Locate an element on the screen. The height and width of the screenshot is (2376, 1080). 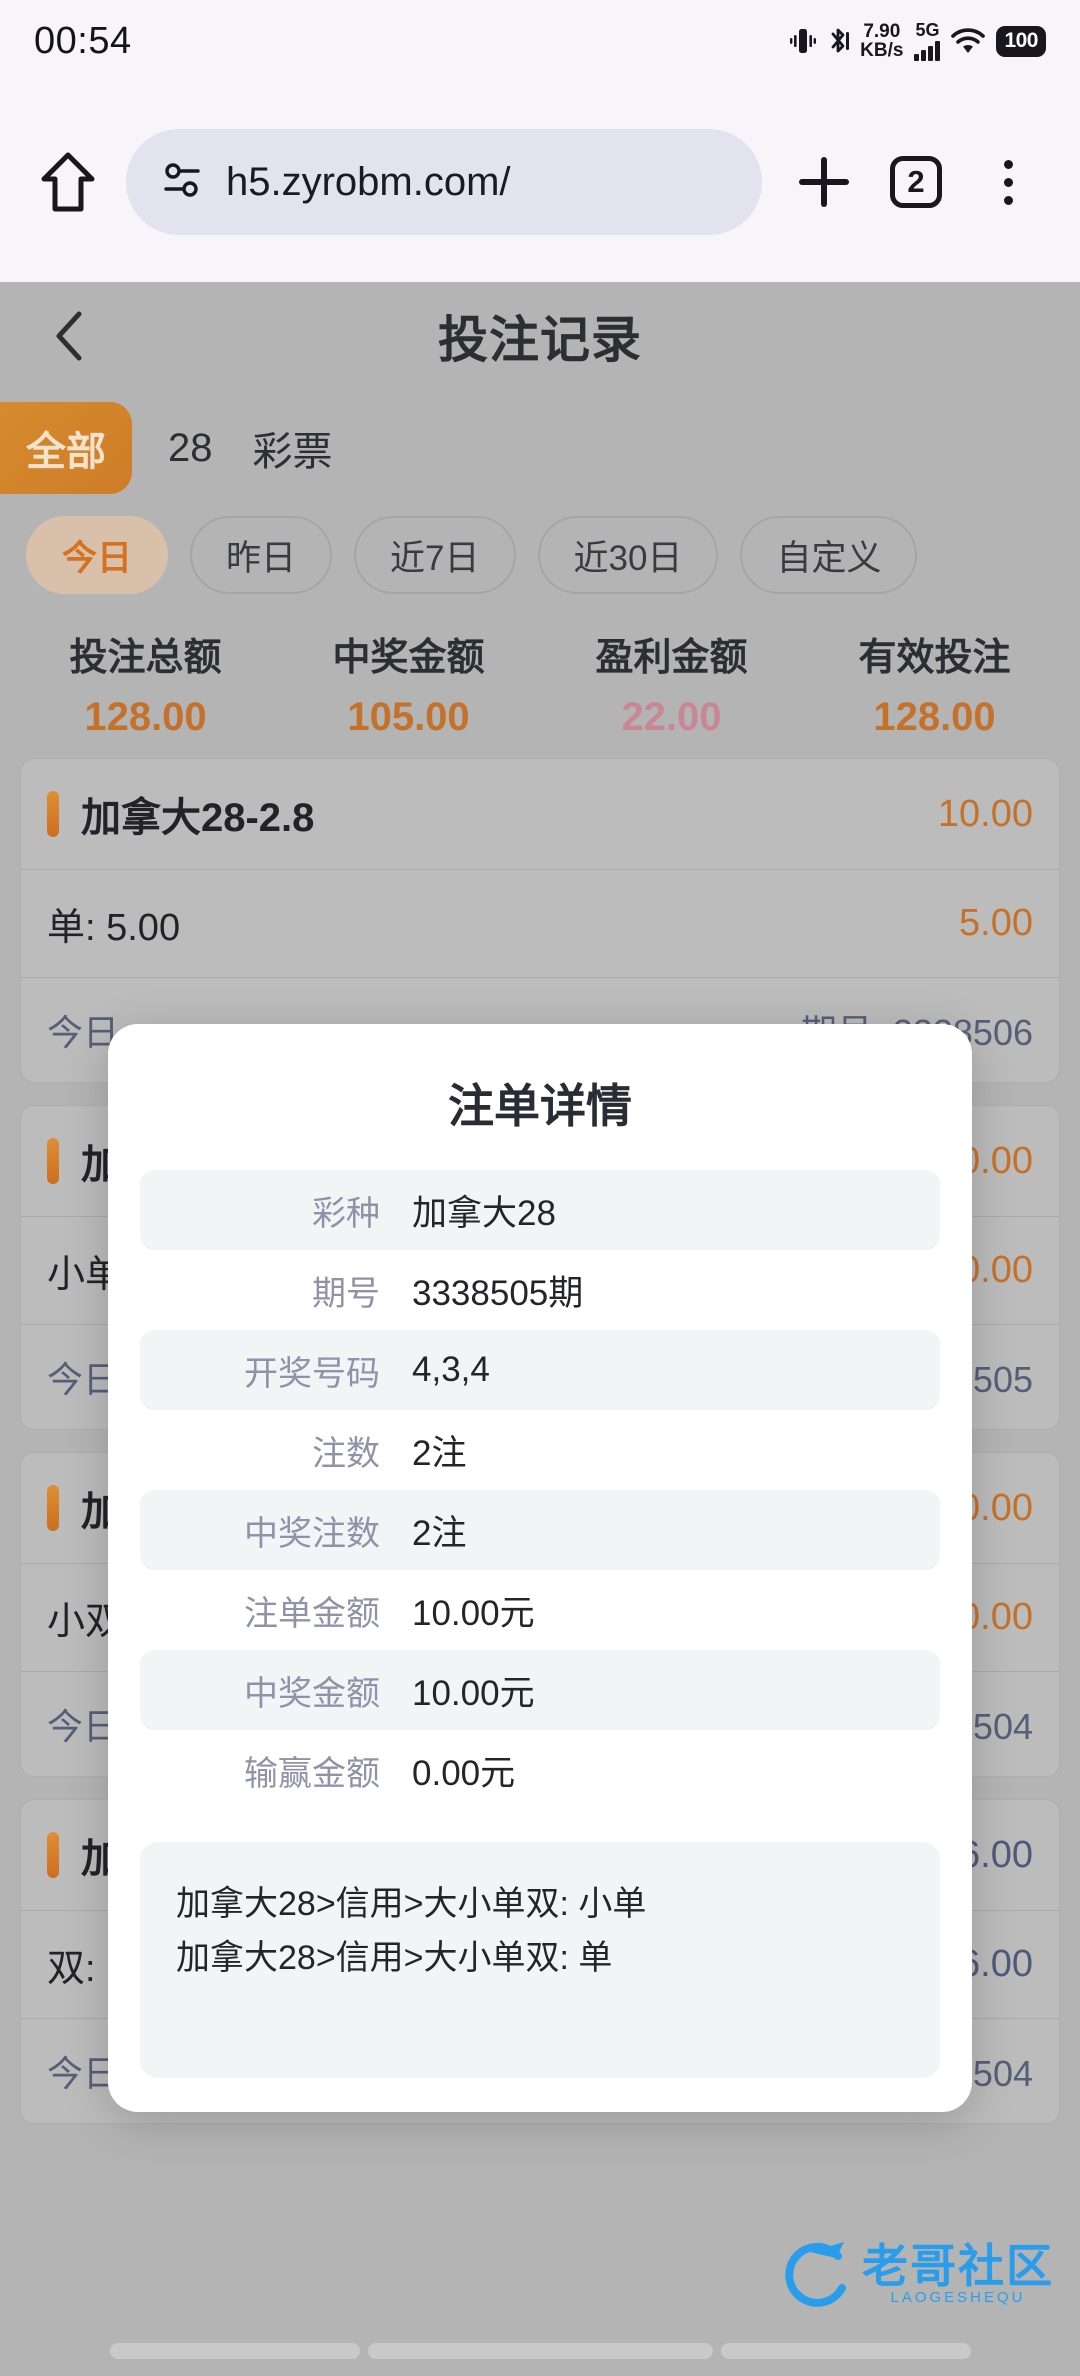
bet-pick-text: 单: 5.00 is located at coordinates (114, 928).